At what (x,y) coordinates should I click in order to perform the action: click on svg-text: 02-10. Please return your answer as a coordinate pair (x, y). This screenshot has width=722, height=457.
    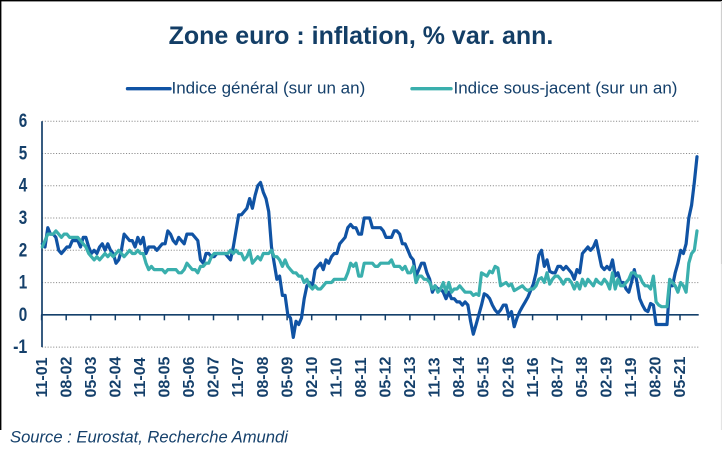
    Looking at the image, I should click on (312, 376).